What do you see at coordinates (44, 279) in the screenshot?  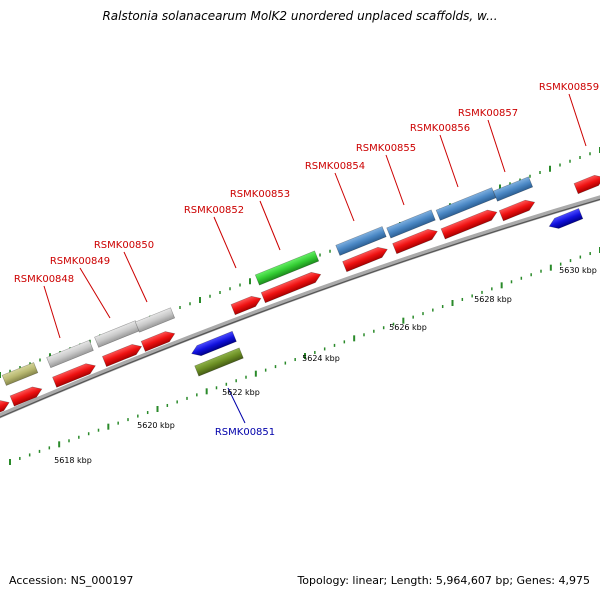 I see `gene-label-rsmk00848: RSMK00848` at bounding box center [44, 279].